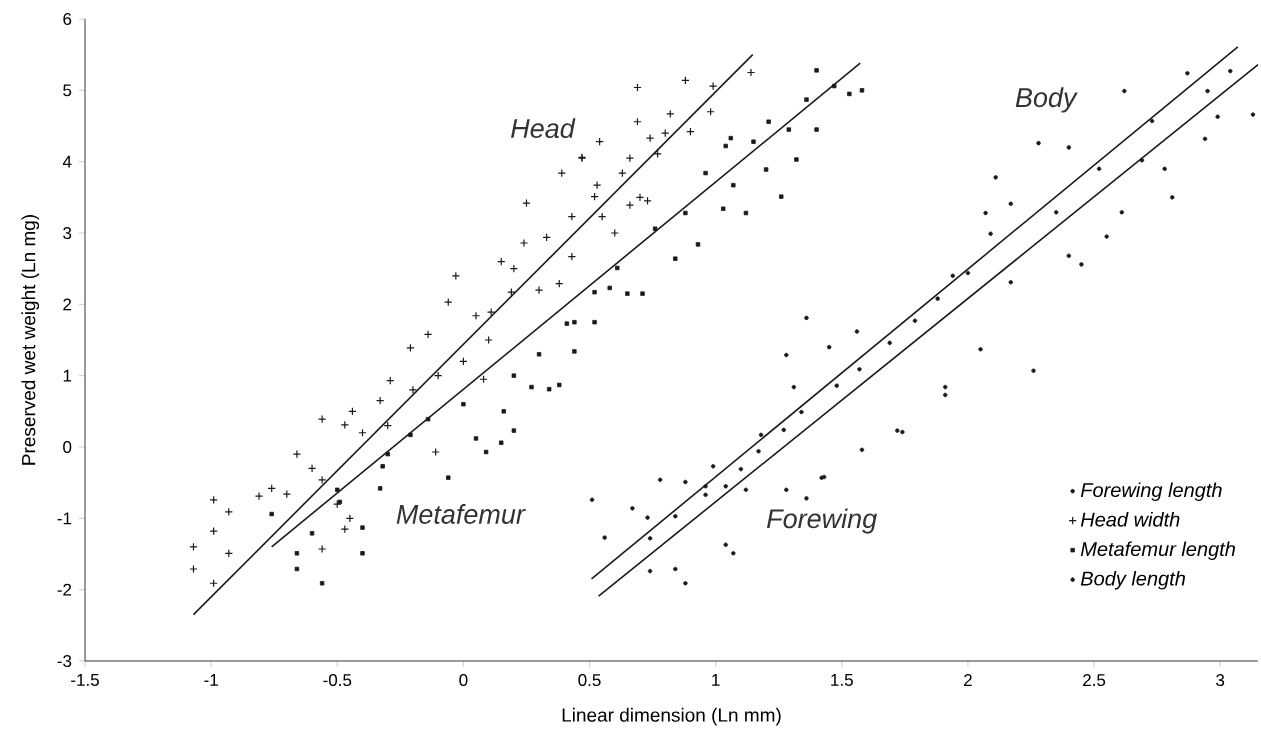 The width and height of the screenshot is (1261, 756). Describe the element at coordinates (589, 680) in the screenshot. I see `x-tick-label: 0.5` at that location.